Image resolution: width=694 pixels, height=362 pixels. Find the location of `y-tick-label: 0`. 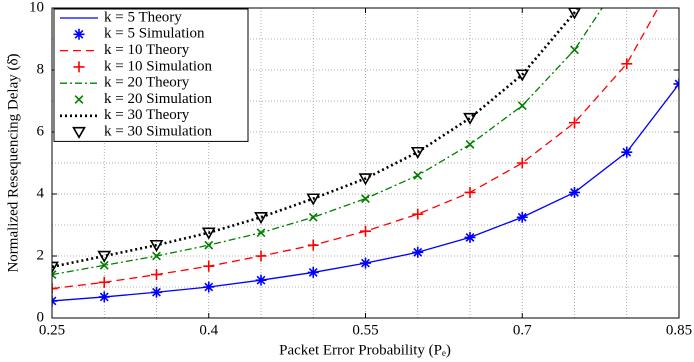

y-tick-label: 0 is located at coordinates (41, 317).